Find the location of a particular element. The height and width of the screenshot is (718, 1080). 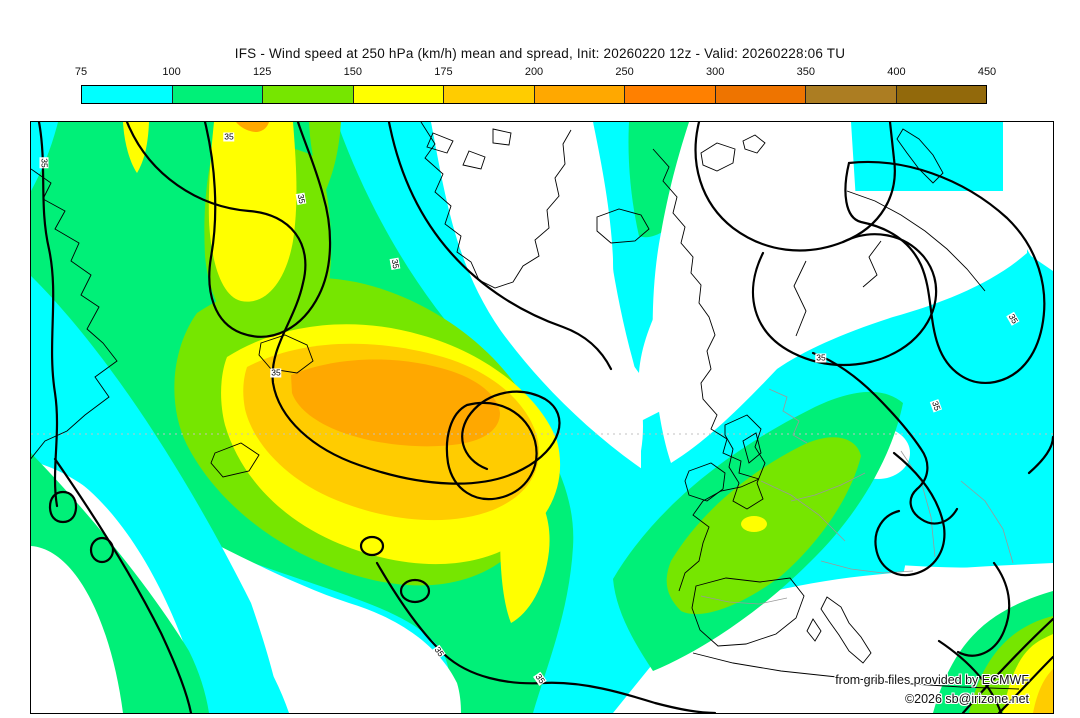

field-white-greenland is located at coordinates (537, 286).